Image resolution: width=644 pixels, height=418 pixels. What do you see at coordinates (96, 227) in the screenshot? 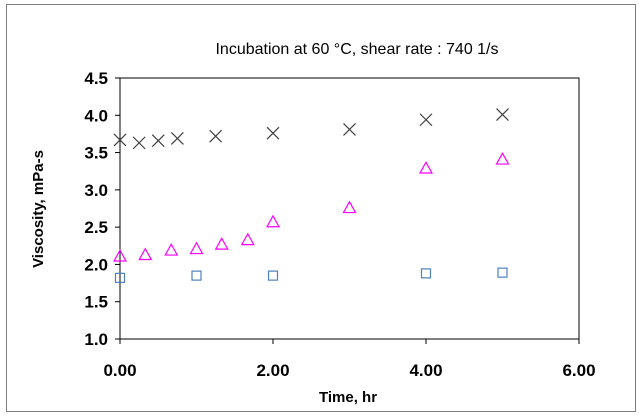
I see `y-tick-label: 2.5` at bounding box center [96, 227].